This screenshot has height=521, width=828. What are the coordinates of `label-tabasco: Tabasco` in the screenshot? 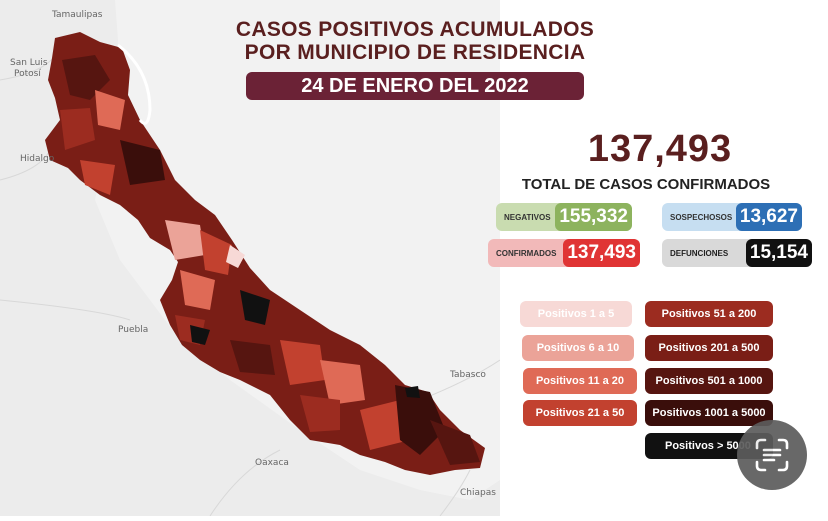 It's located at (468, 375).